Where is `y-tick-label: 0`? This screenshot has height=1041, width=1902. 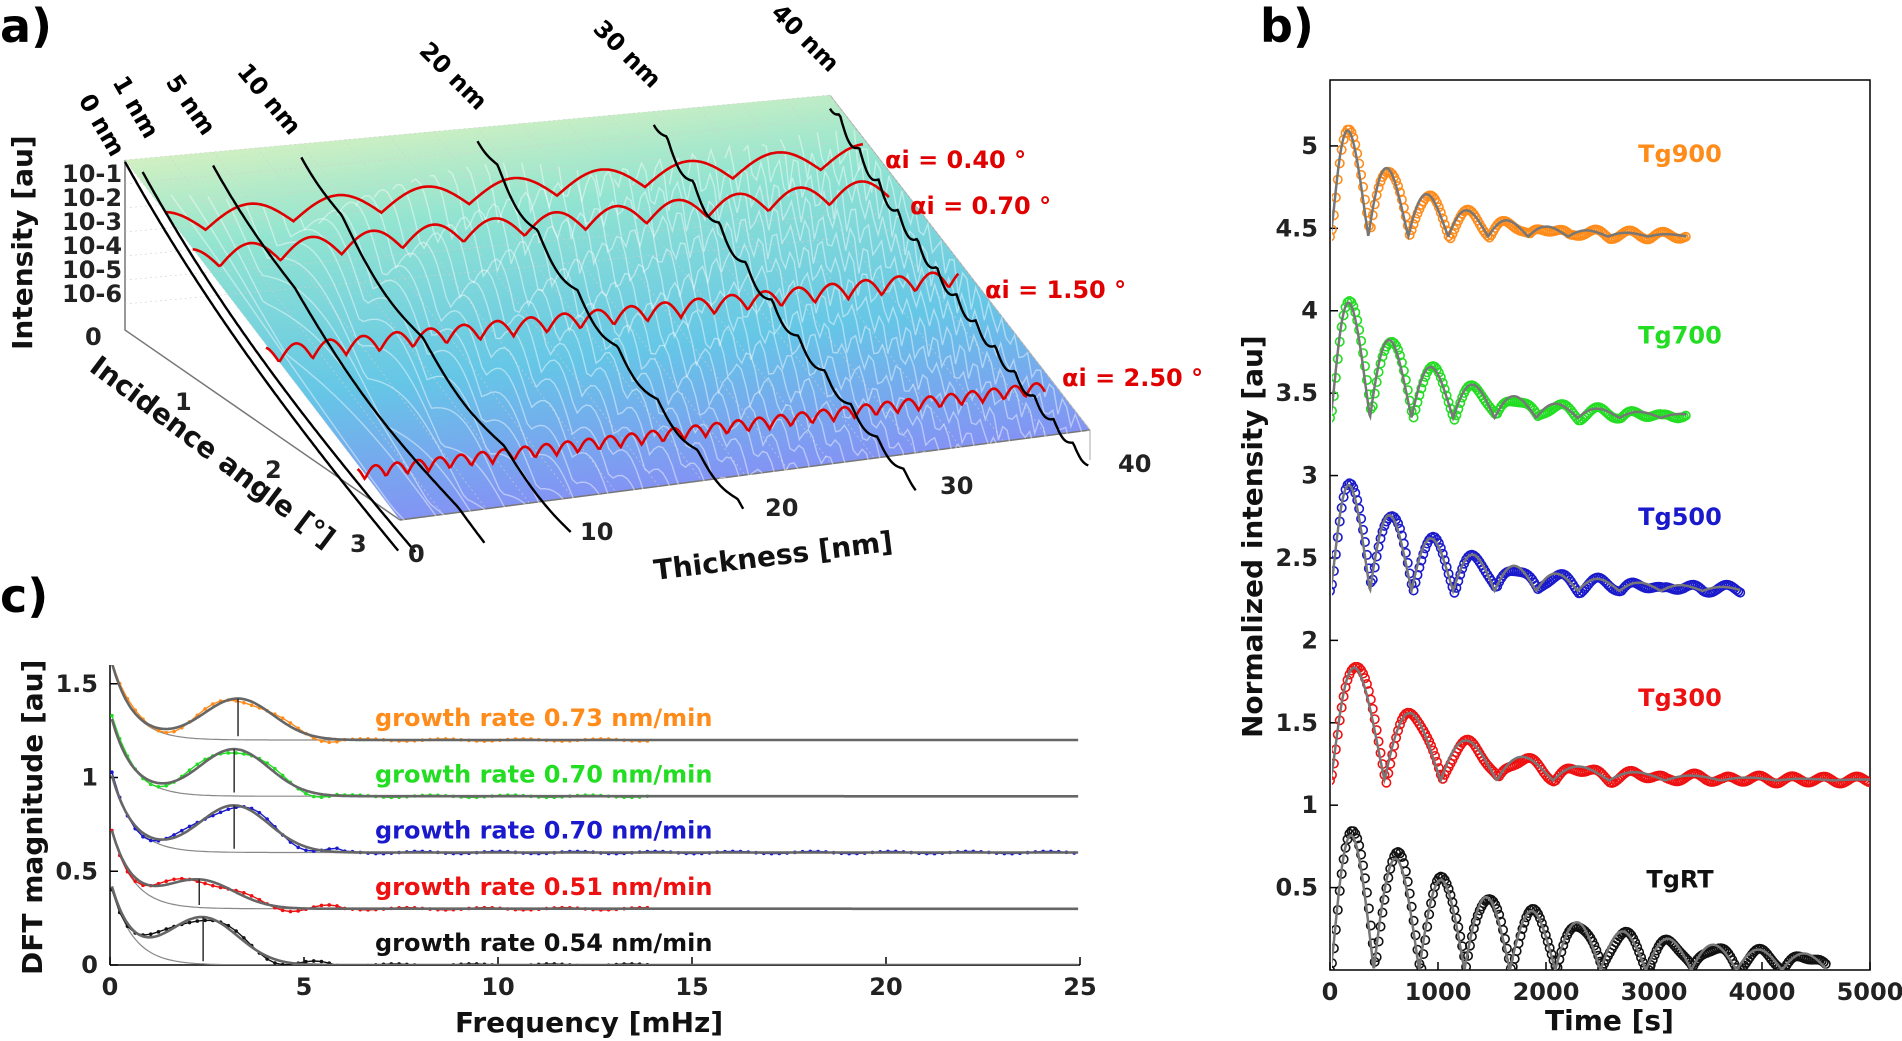
y-tick-label: 0 is located at coordinates (93, 337).